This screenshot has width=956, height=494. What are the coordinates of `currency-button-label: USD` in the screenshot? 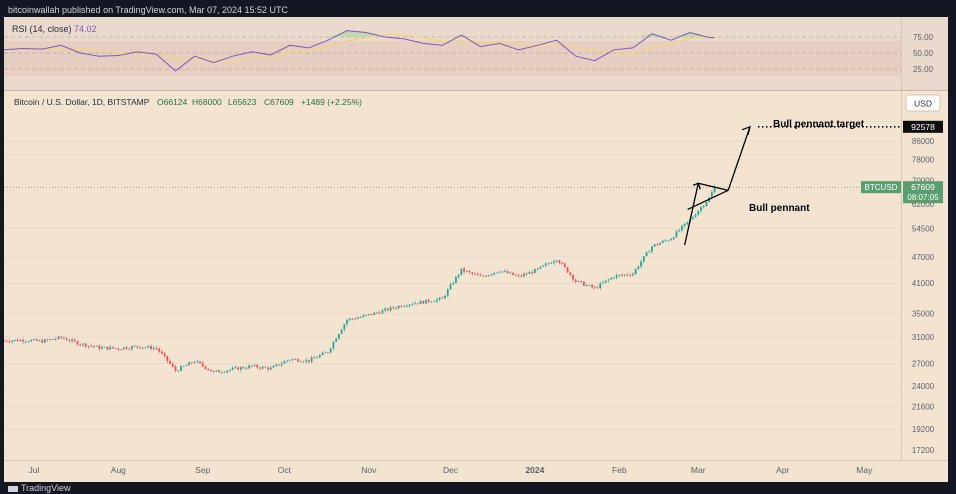 It's located at (923, 104).